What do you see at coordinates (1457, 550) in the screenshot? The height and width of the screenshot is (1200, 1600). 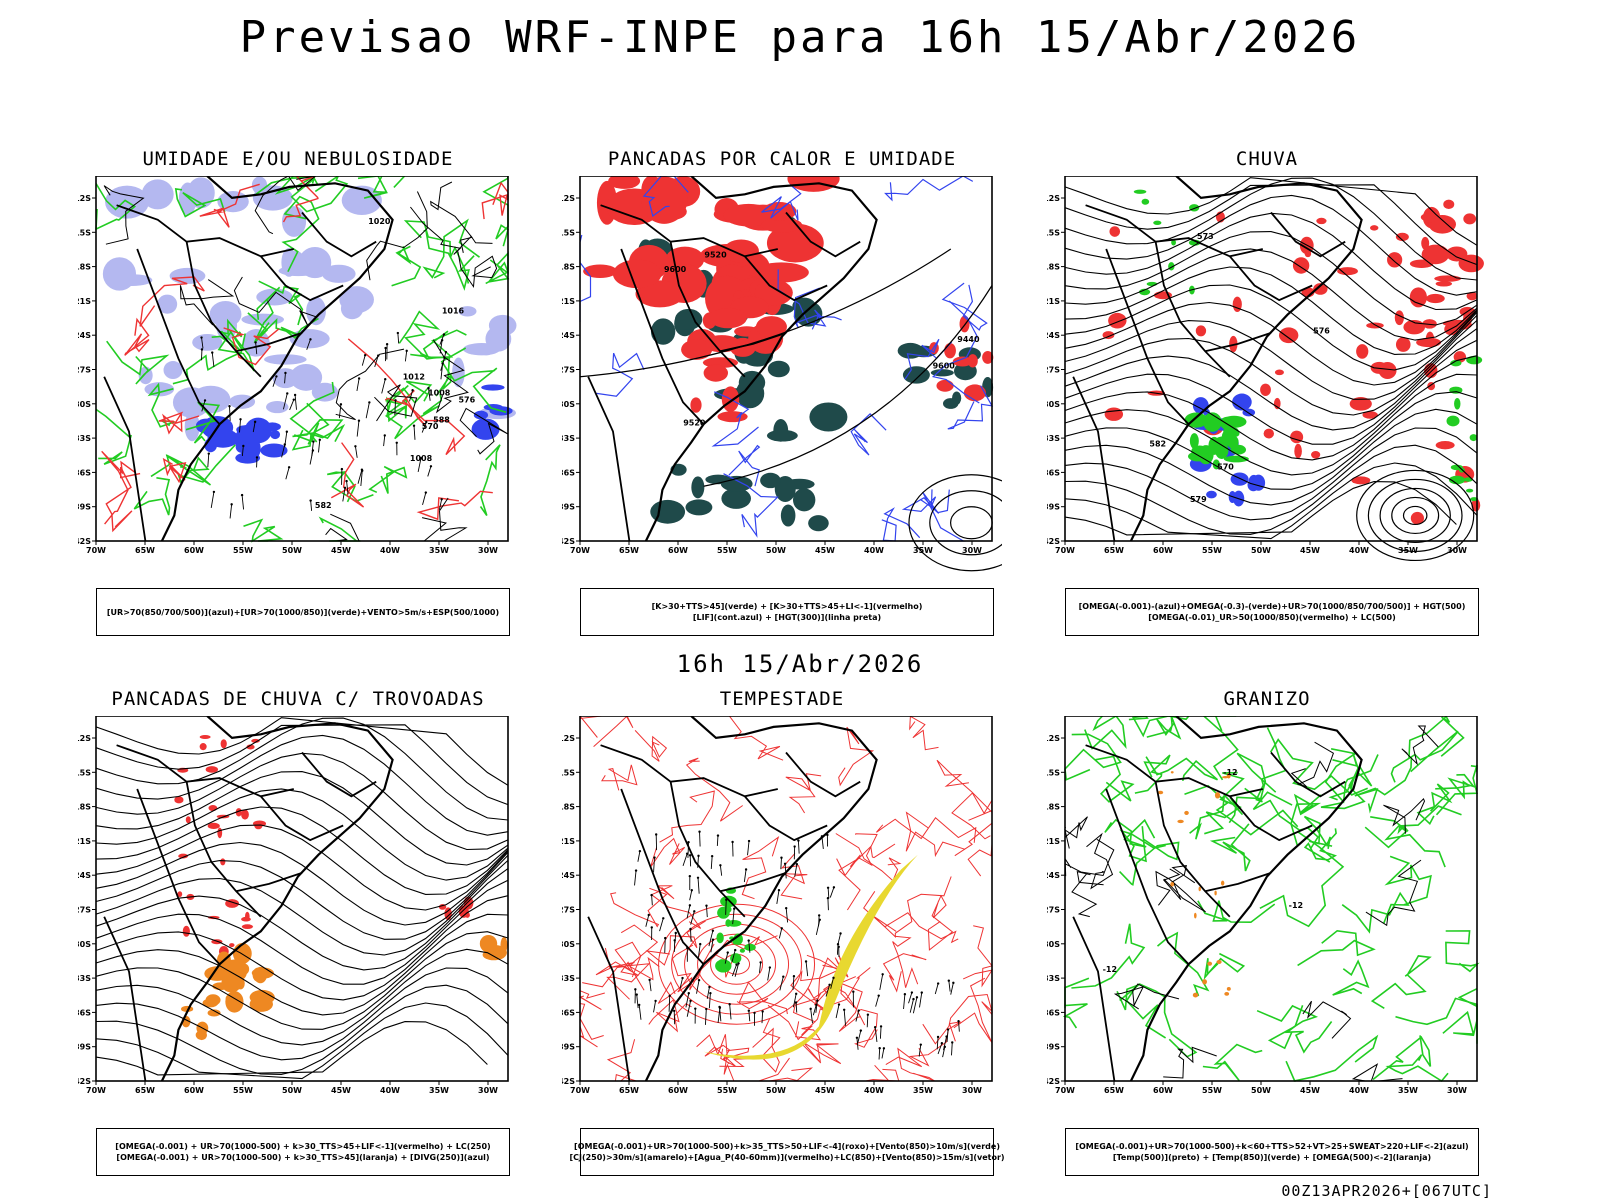 I see `lon-tick-label: 30W` at bounding box center [1457, 550].